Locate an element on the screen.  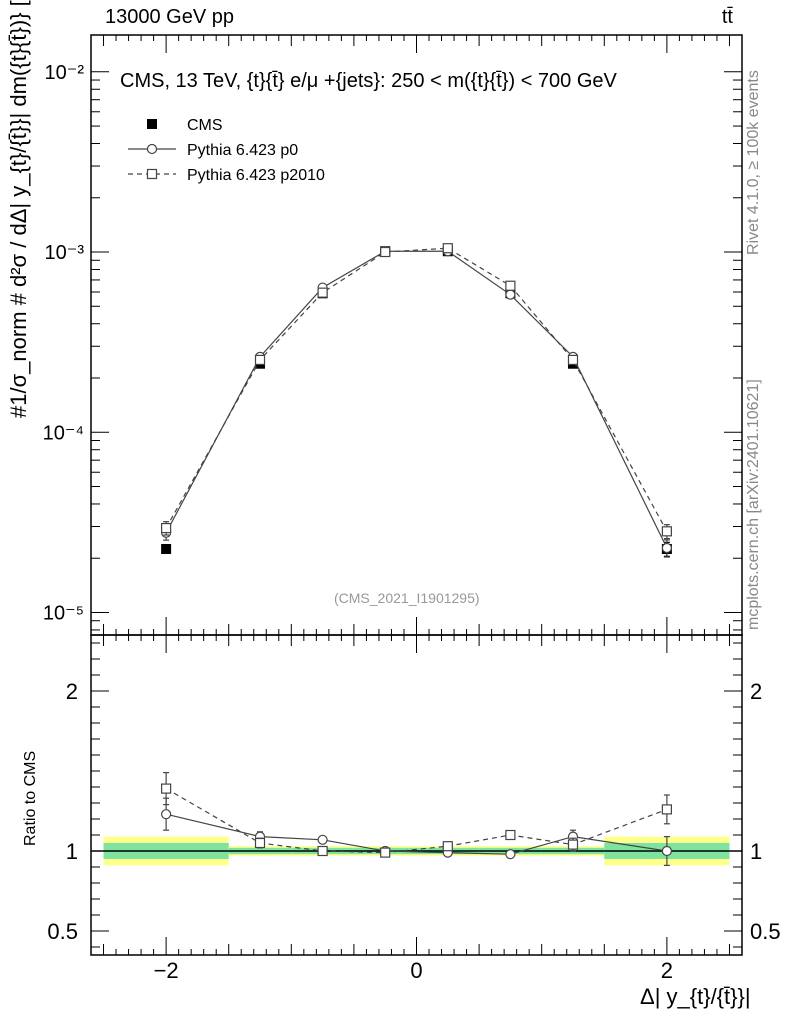
legend-marker-pythia-6-423-p0 is located at coordinates (152, 149).